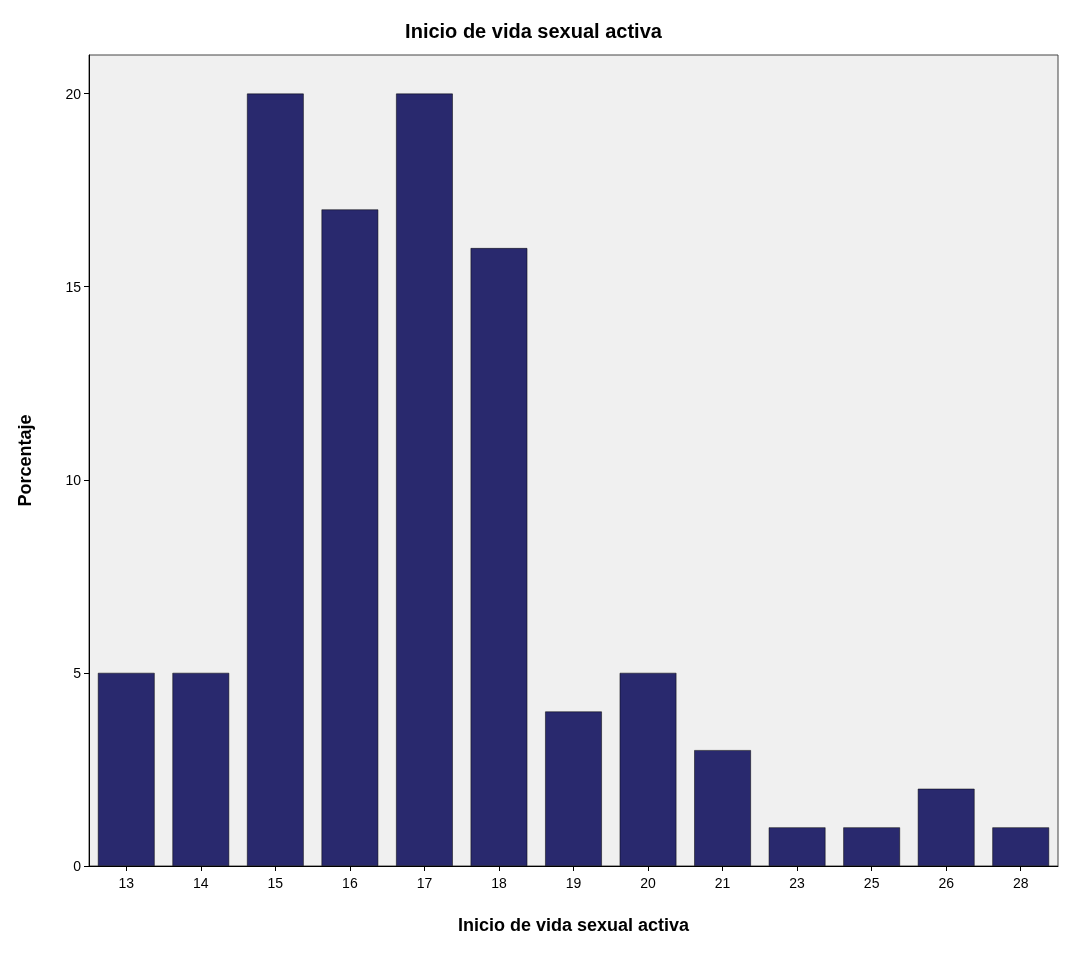 The width and height of the screenshot is (1067, 955). Describe the element at coordinates (648, 883) in the screenshot. I see `x-tick-label: 20` at that location.